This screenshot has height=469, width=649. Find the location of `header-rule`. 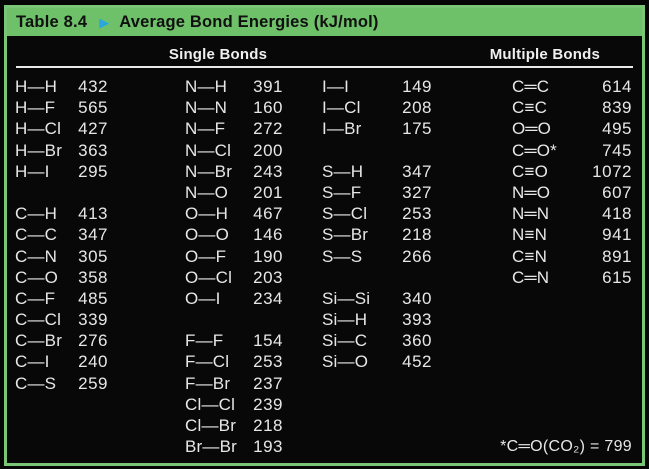

header-rule is located at coordinates (324, 67).